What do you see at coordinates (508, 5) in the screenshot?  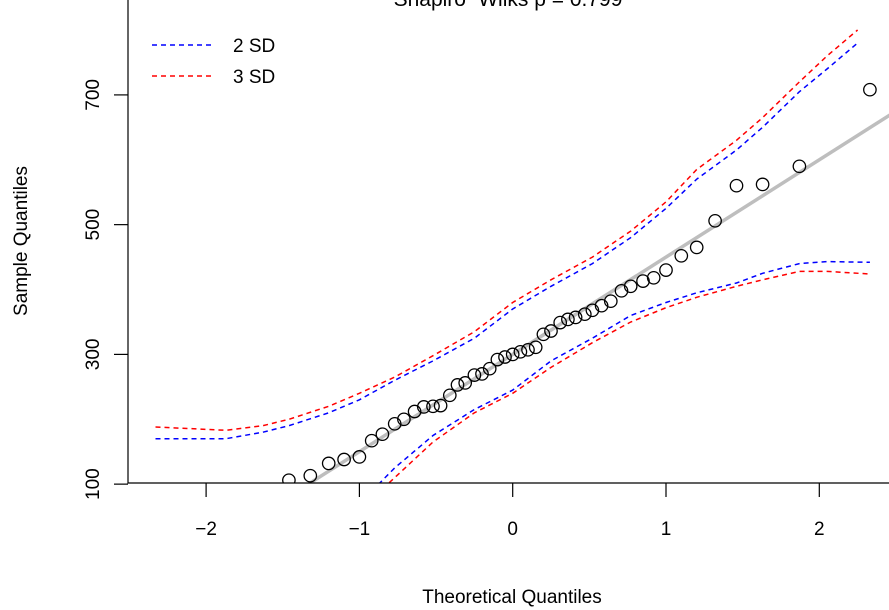 I see `chart-title: Shapiro−Wilks p = 0.799` at bounding box center [508, 5].